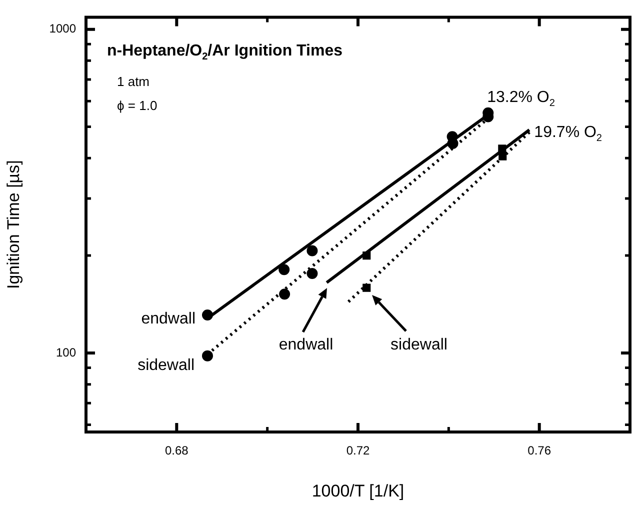  What do you see at coordinates (358, 451) in the screenshot?
I see `x-tick-label: 0.72` at bounding box center [358, 451].